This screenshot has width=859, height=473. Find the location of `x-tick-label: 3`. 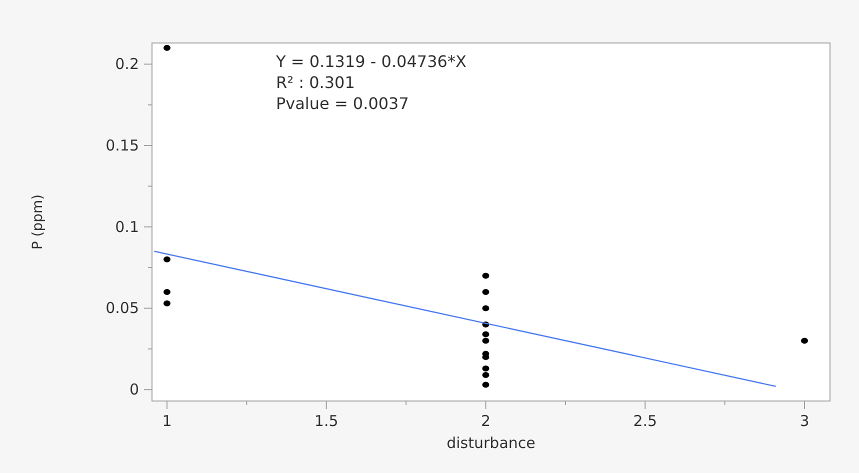

x-tick-label: 3 is located at coordinates (805, 421).